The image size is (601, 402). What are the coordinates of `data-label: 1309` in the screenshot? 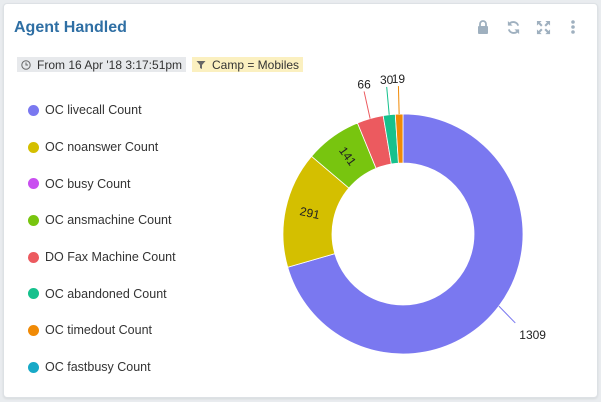 It's located at (532, 335).